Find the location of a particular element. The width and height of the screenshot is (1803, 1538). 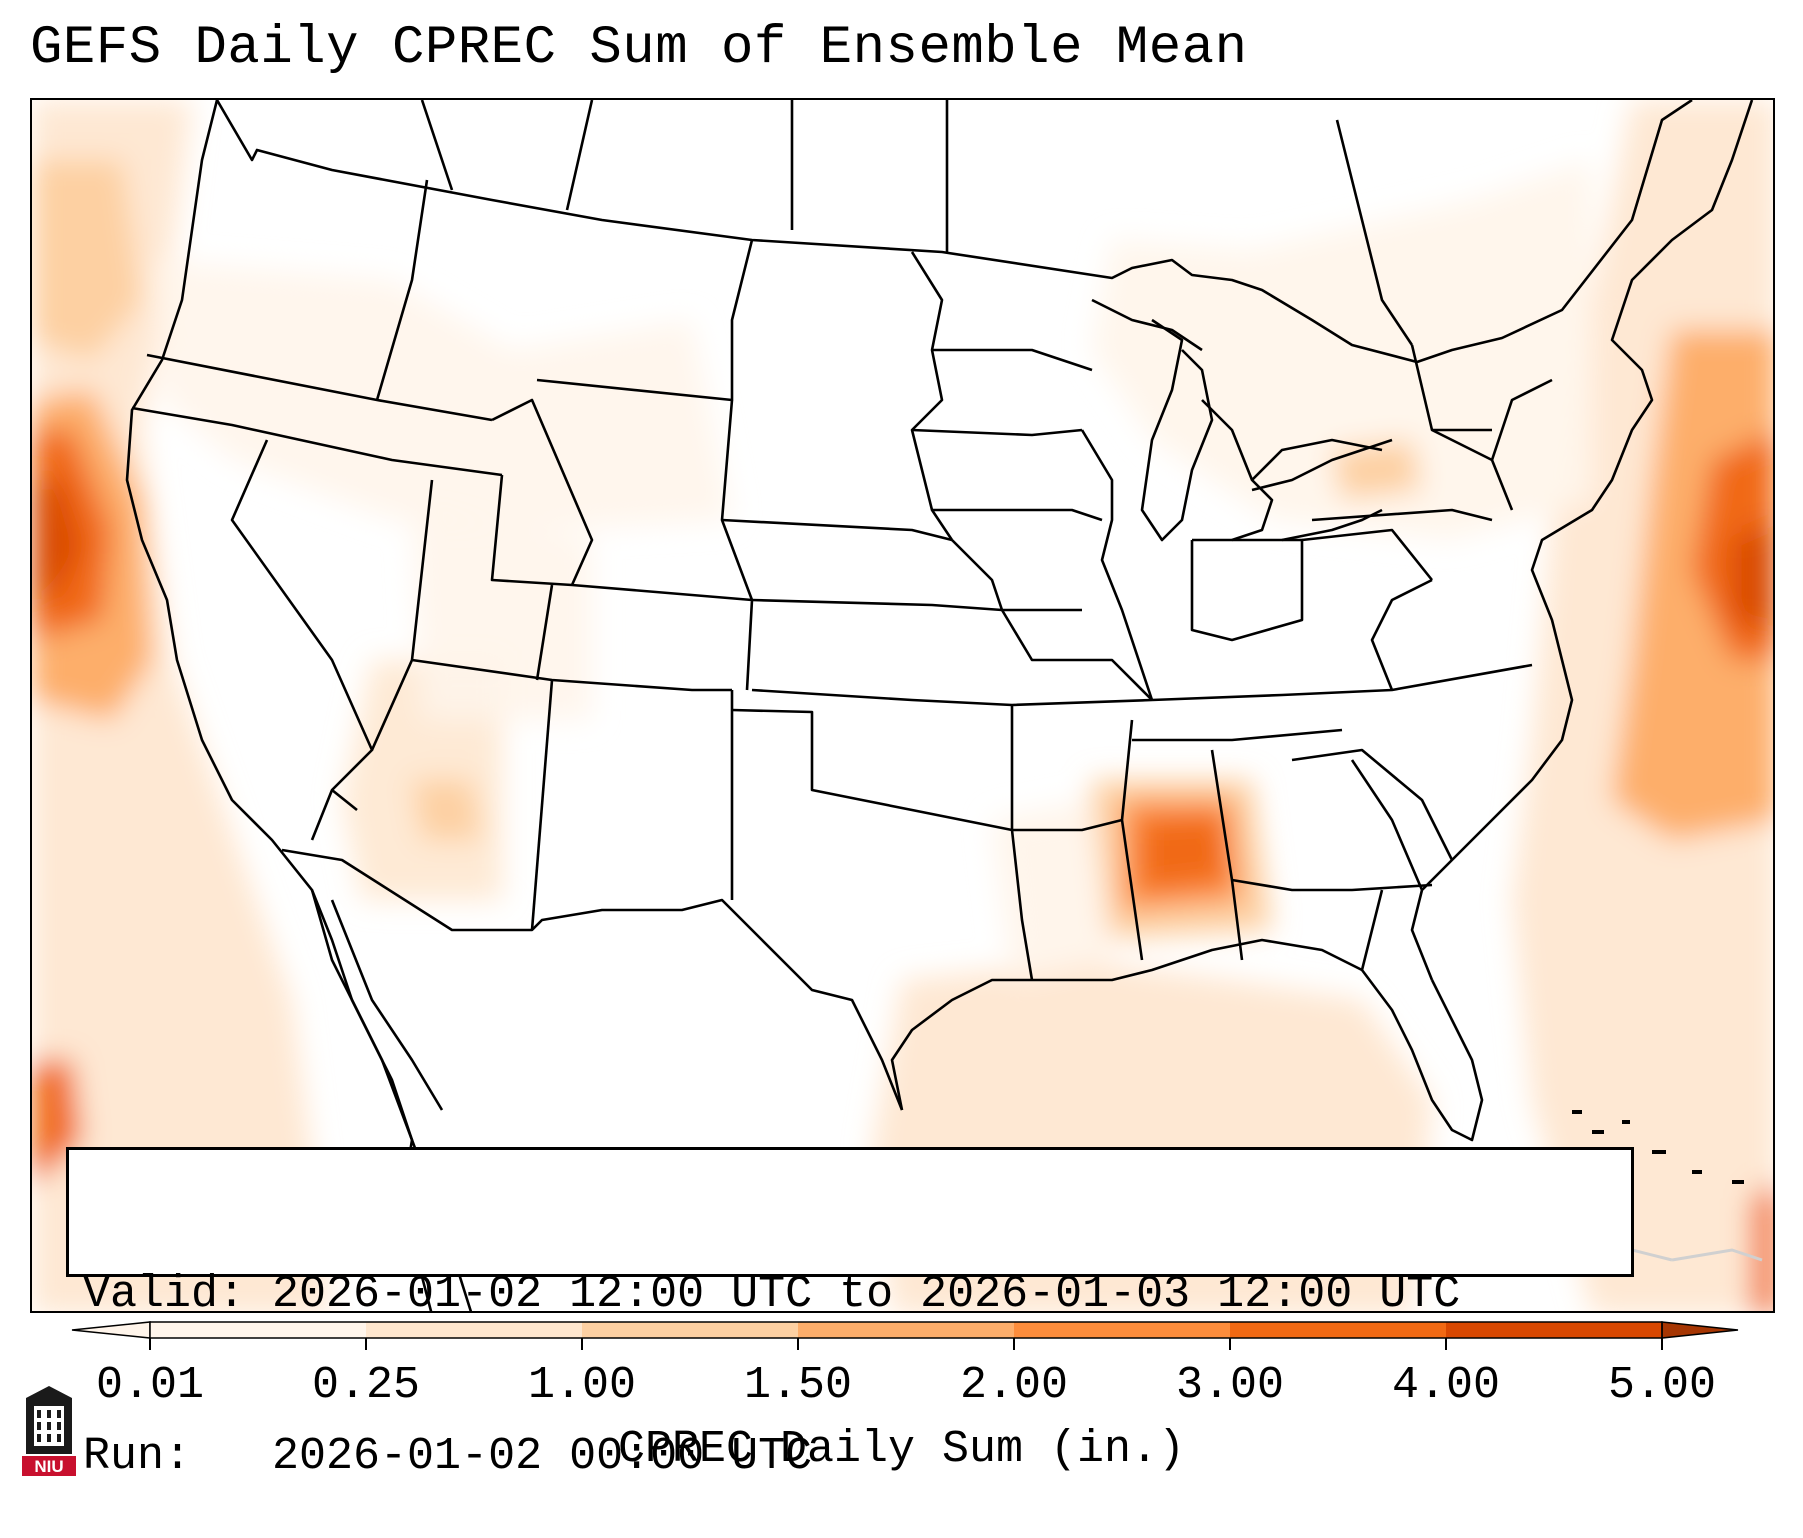

chart-title: GEFS Daily CPREC Sum of Ensemble Mean is located at coordinates (639, 48).